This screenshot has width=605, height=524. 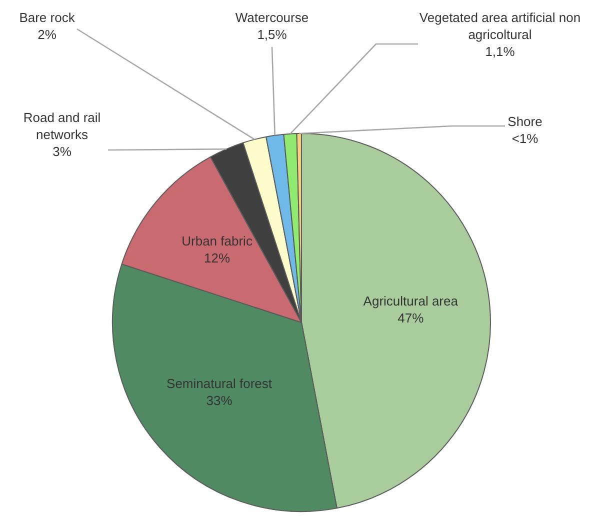 I want to click on slice-label: Shore, so click(x=525, y=122).